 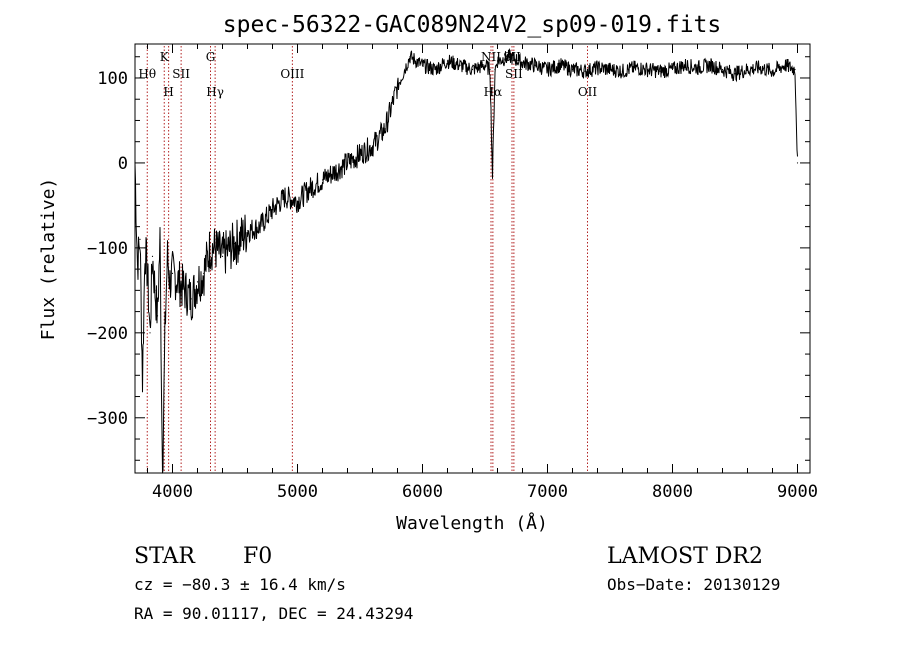 I want to click on emission-line-label: K, so click(x=165, y=57).